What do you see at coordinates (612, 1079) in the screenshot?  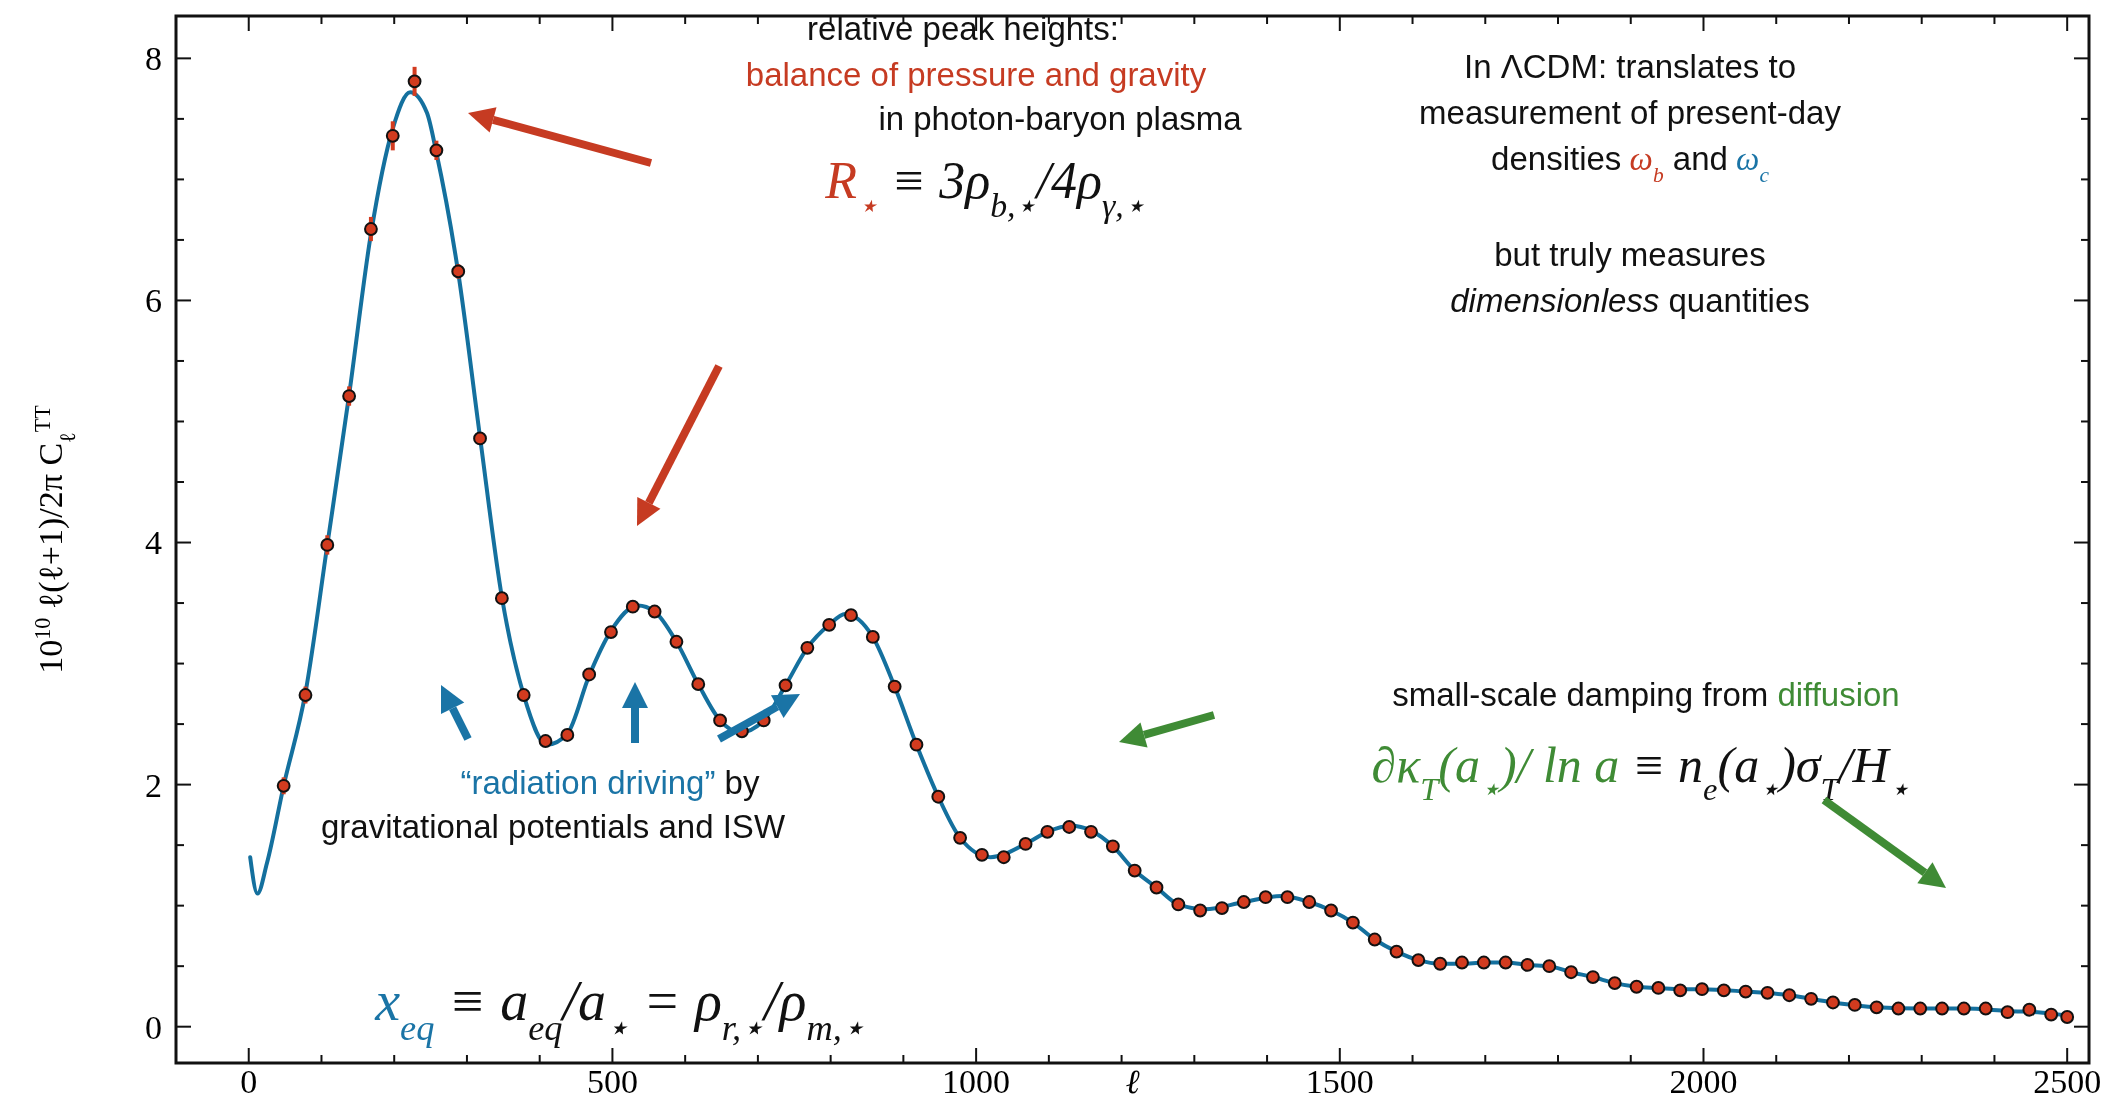 I see `x-tick-label: 500` at bounding box center [612, 1079].